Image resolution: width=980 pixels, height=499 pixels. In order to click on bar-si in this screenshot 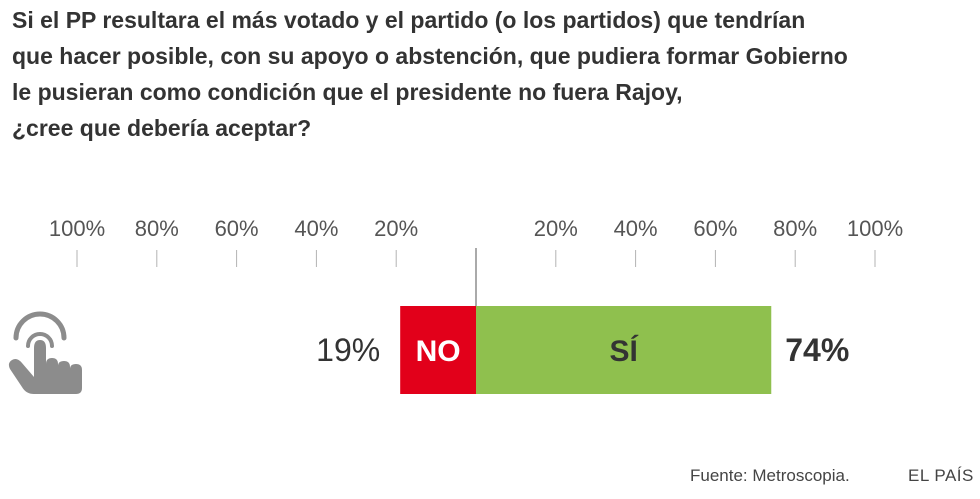, I will do `click(624, 350)`.